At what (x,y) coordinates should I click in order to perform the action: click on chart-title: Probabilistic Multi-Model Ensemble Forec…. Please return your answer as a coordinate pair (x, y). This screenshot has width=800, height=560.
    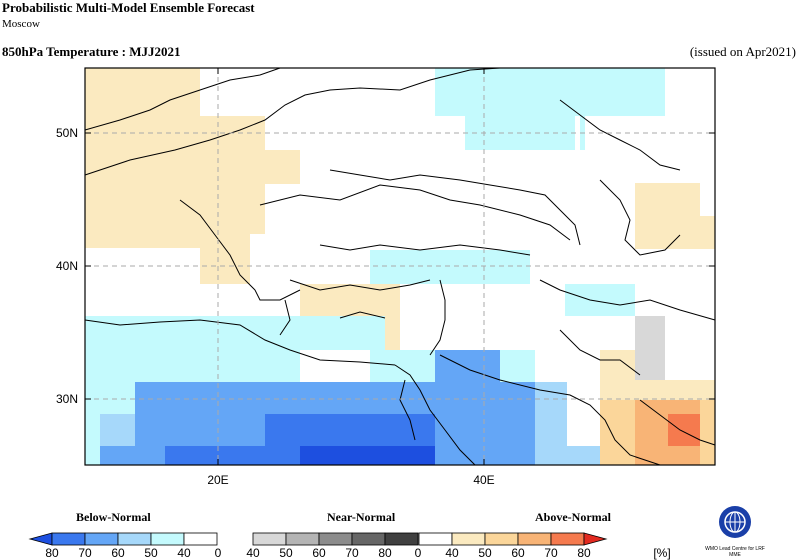
    Looking at the image, I should click on (128, 7).